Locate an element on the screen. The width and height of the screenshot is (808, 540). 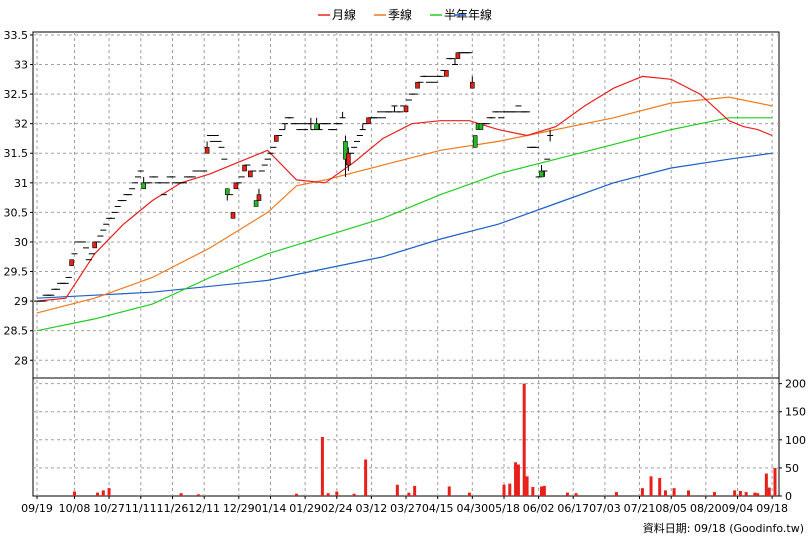
date-tick-label: 09/19 is located at coordinates (37, 508).